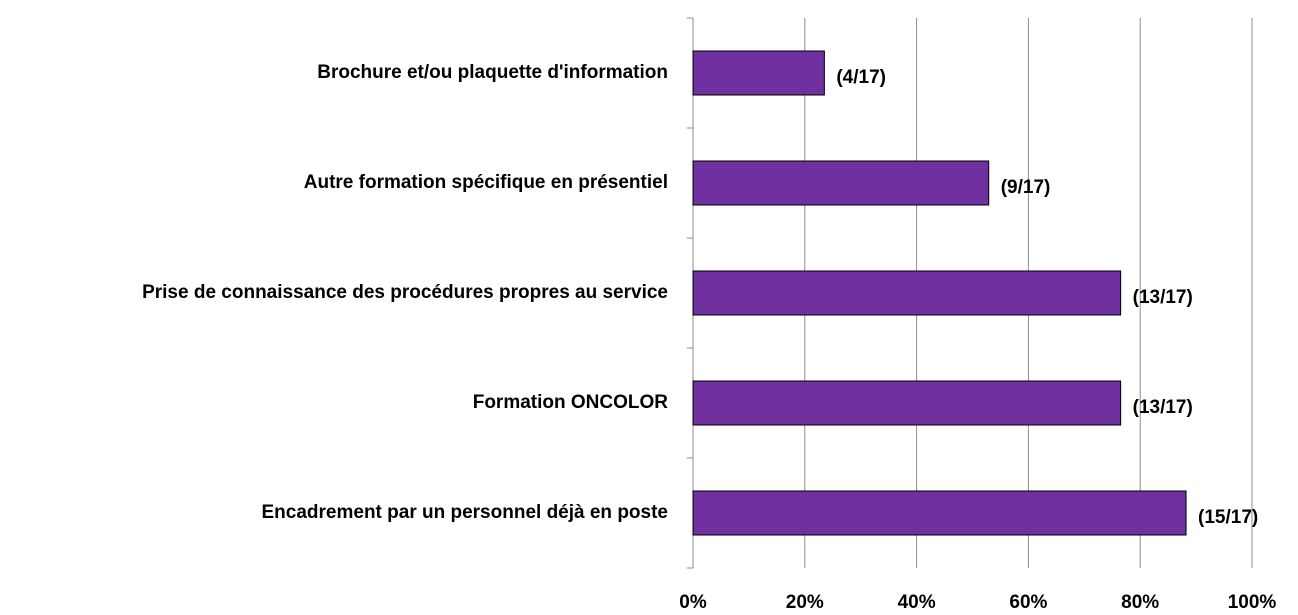 Image resolution: width=1298 pixels, height=615 pixels. What do you see at coordinates (805, 602) in the screenshot?
I see `x-tick-label: 20%` at bounding box center [805, 602].